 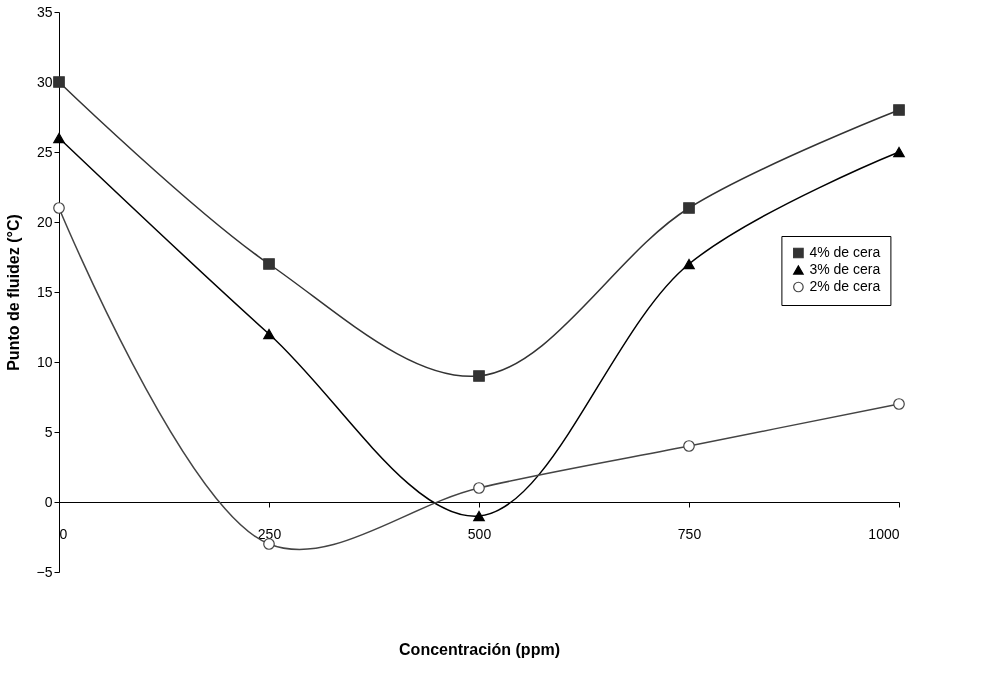 I want to click on legend-label: 3% de cera, so click(x=845, y=269).